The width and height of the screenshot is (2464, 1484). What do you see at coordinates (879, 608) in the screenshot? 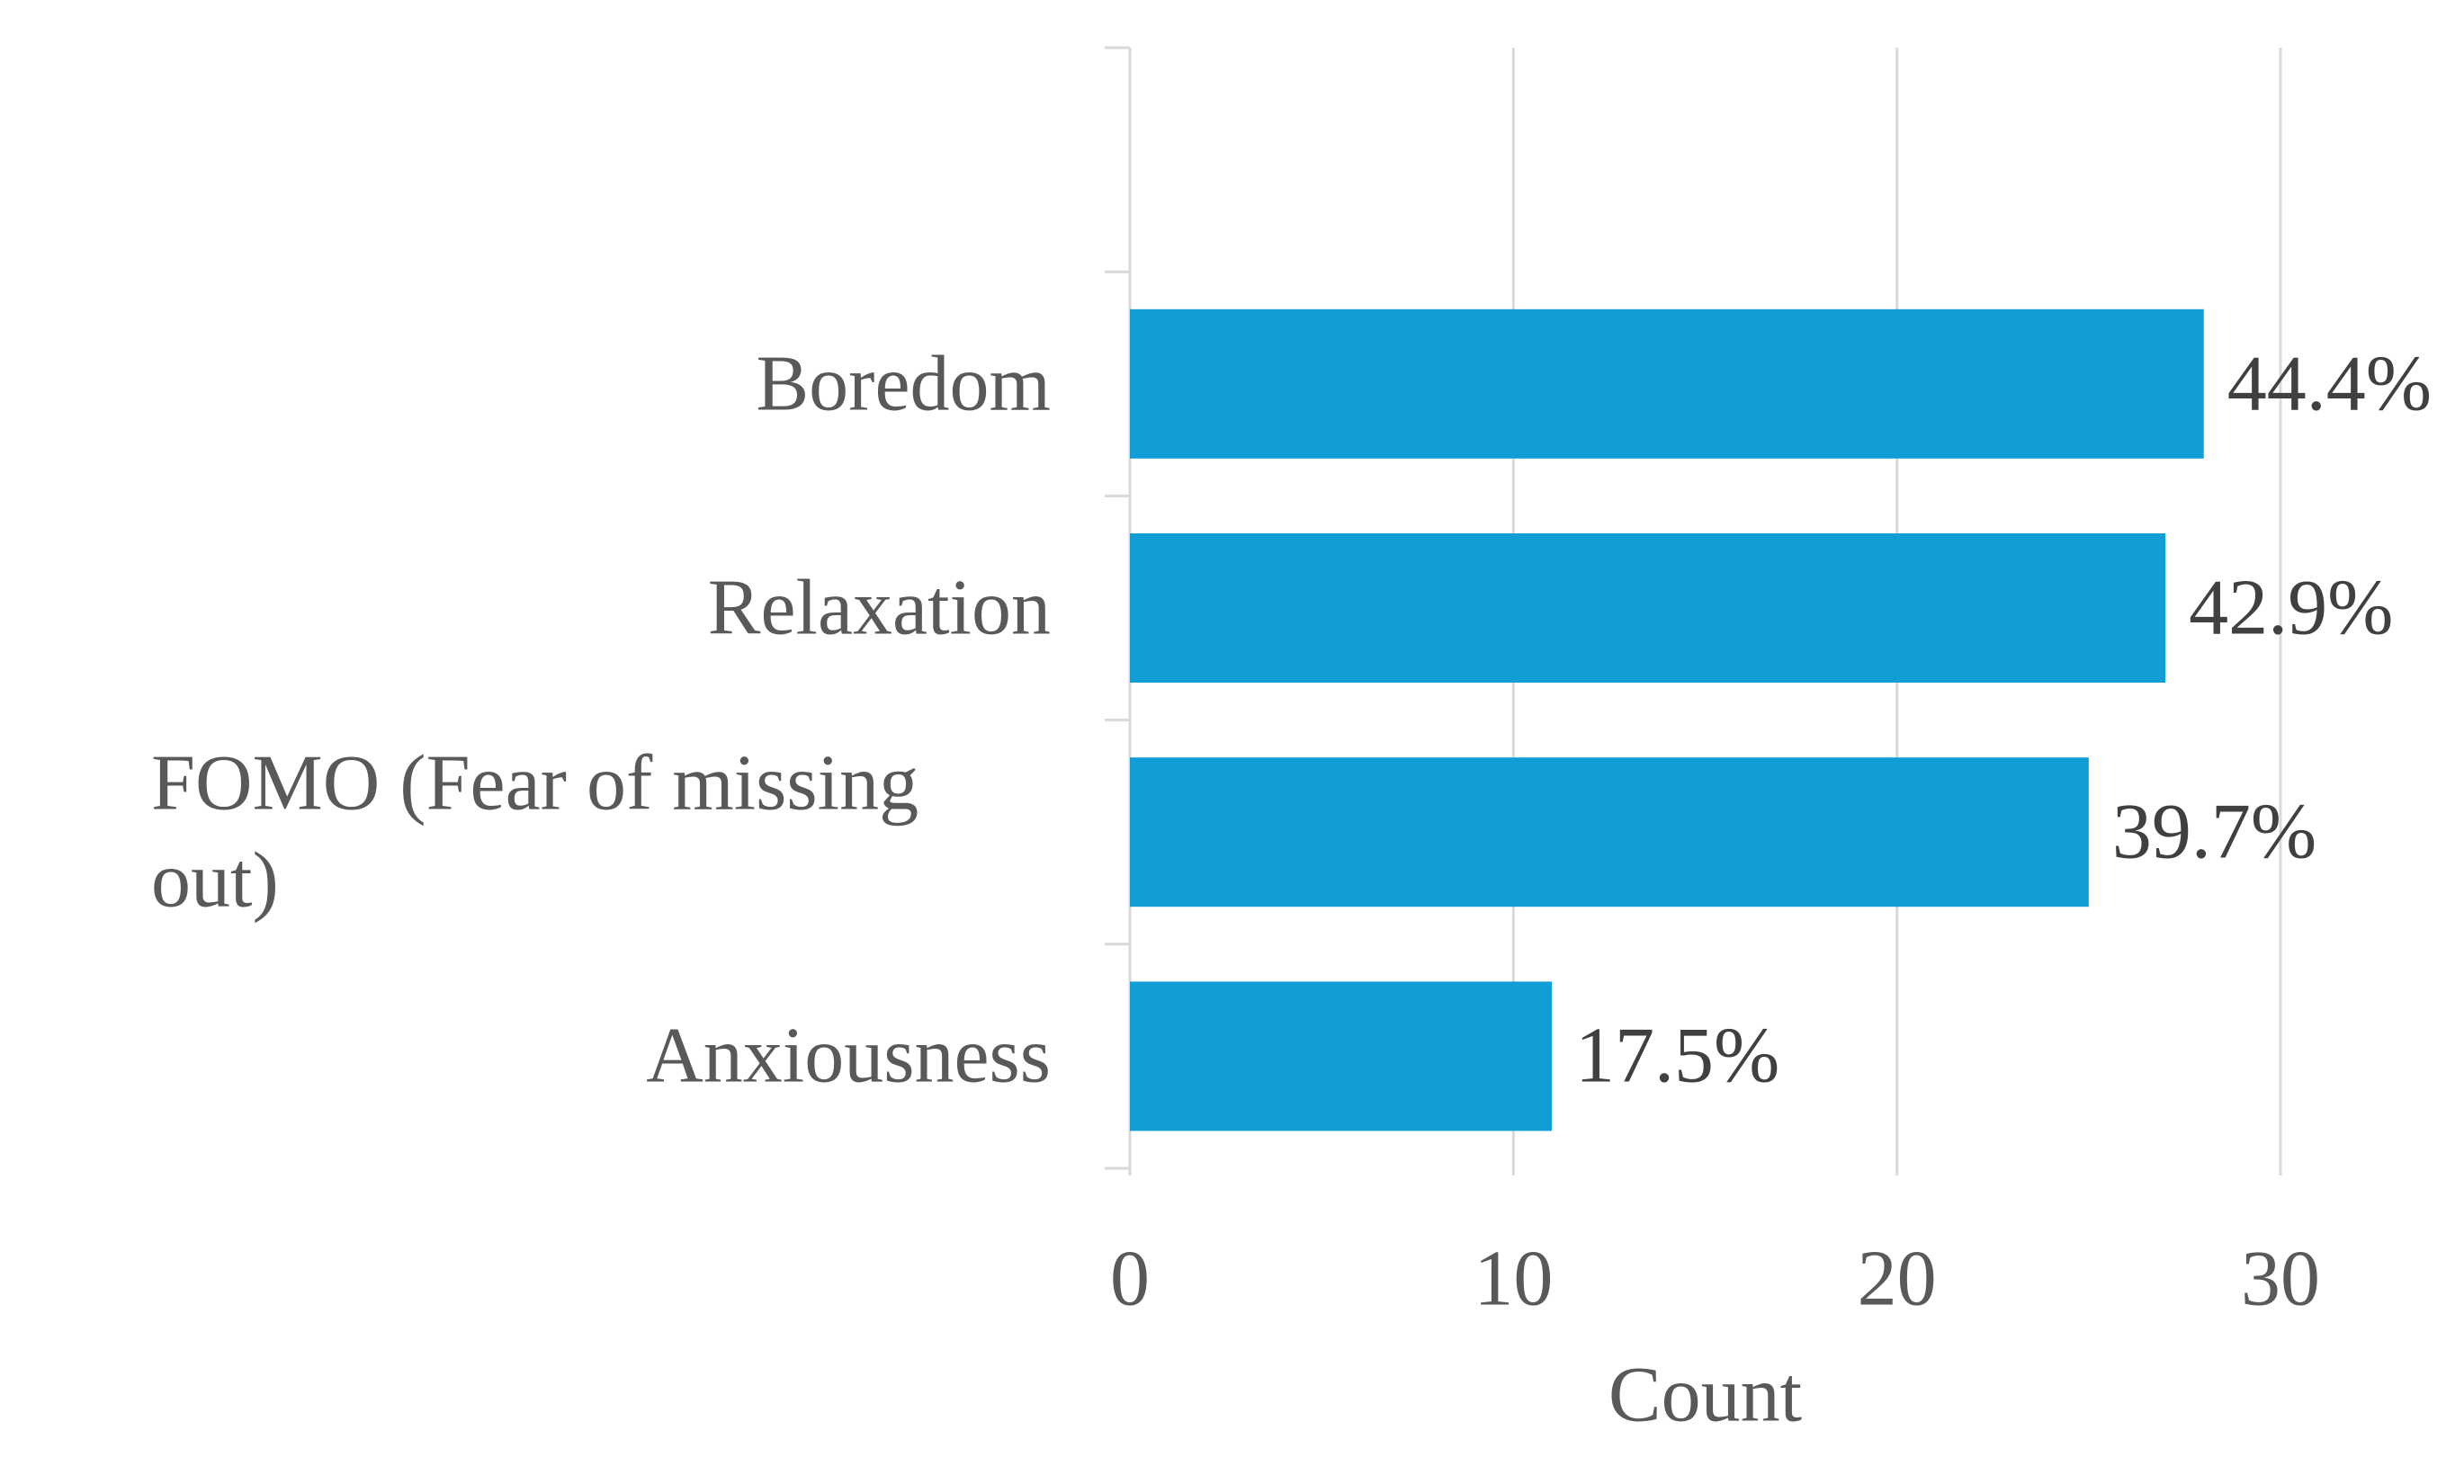
I see `y-tick-label: Relaxation` at bounding box center [879, 608].